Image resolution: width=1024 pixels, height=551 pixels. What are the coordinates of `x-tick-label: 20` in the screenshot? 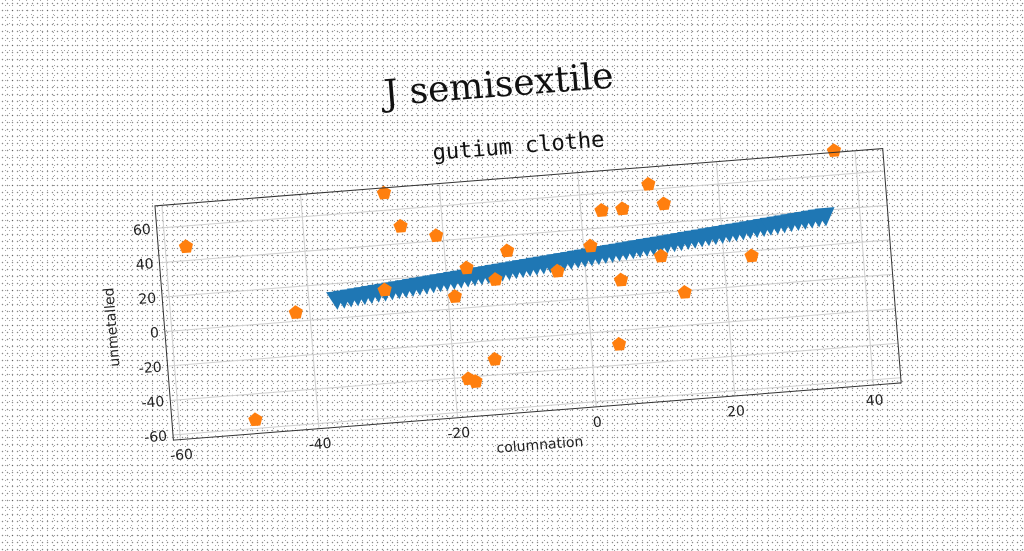 It's located at (736, 411).